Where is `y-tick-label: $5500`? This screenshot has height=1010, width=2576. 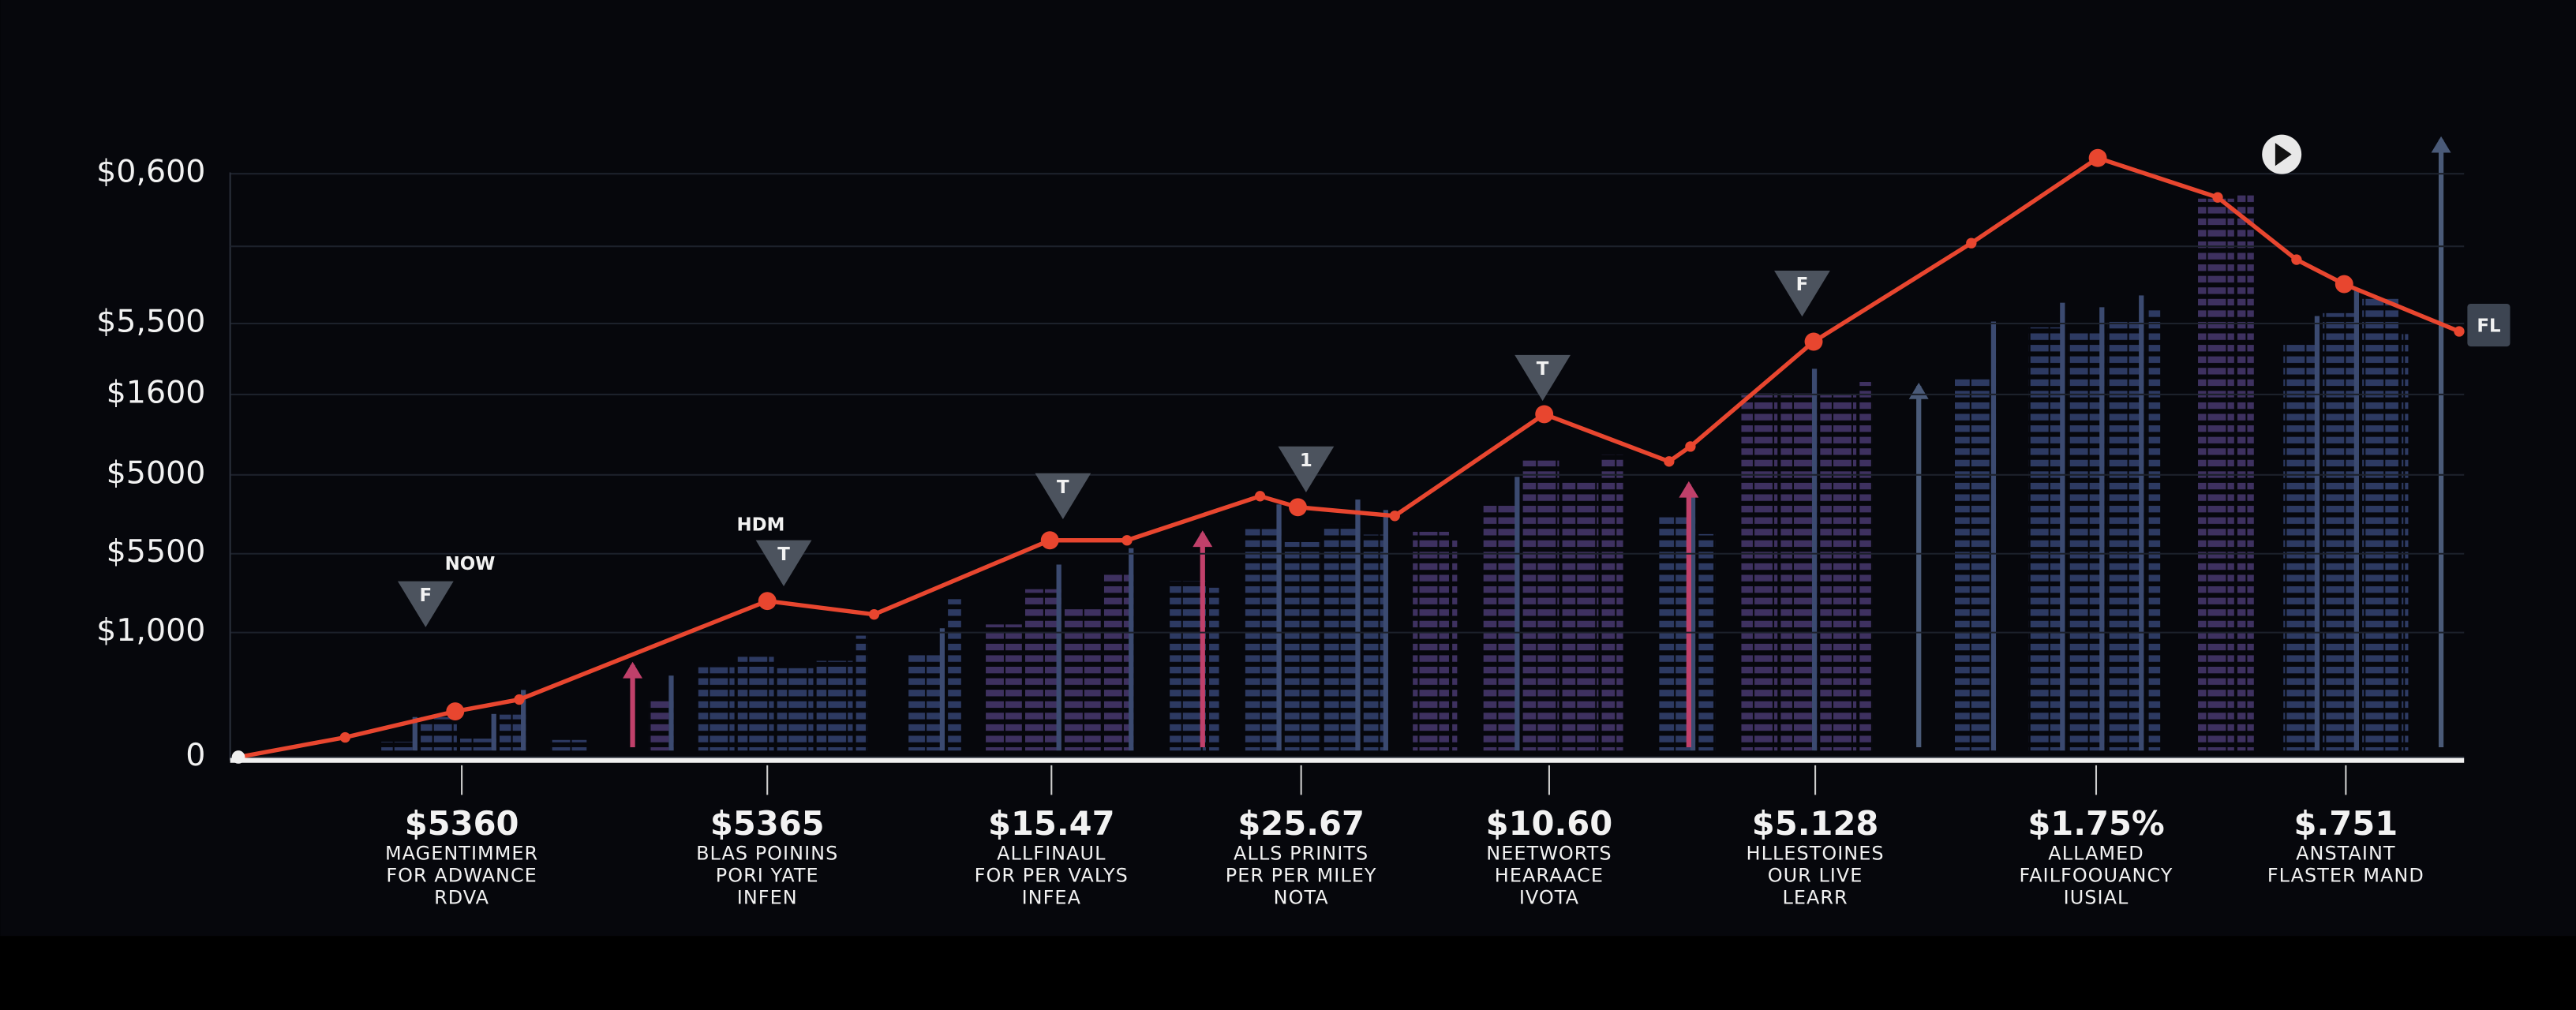
y-tick-label: $5500 is located at coordinates (156, 551).